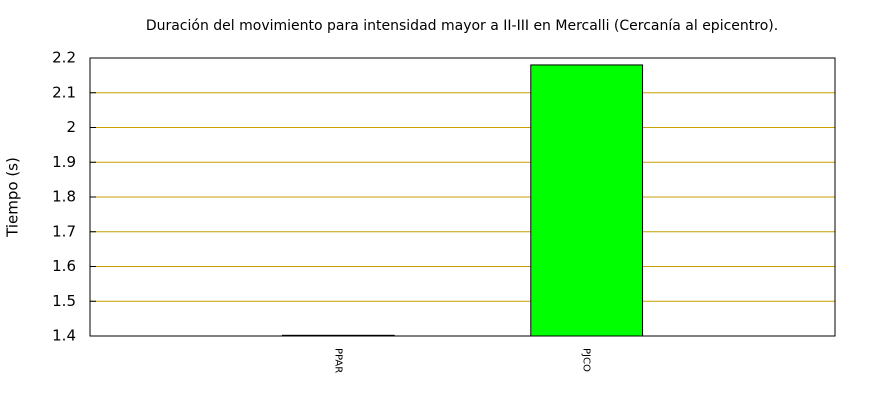 The image size is (870, 400). Describe the element at coordinates (64, 92) in the screenshot. I see `y-tick-label: 2.1` at that location.